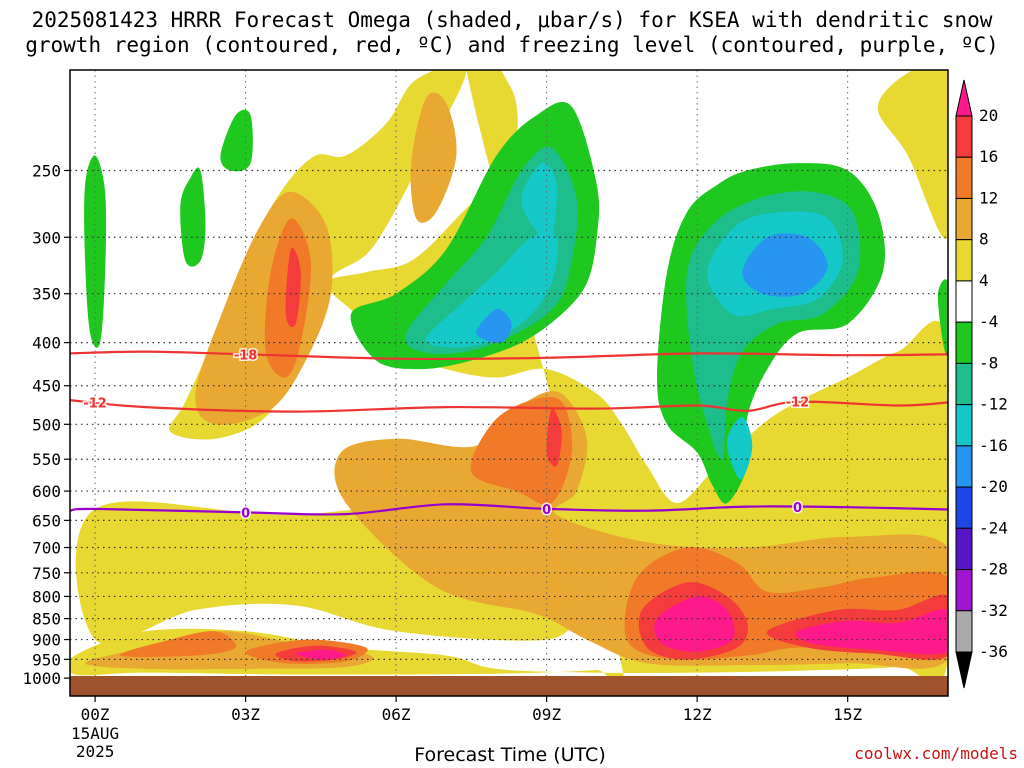  Describe the element at coordinates (46, 424) in the screenshot. I see `y-tick-label-500: 500` at that location.